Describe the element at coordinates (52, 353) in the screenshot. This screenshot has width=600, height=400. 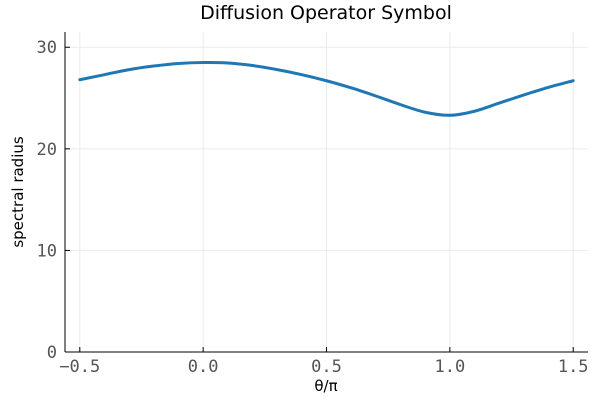
I see `y-tick-label: 0` at that location.